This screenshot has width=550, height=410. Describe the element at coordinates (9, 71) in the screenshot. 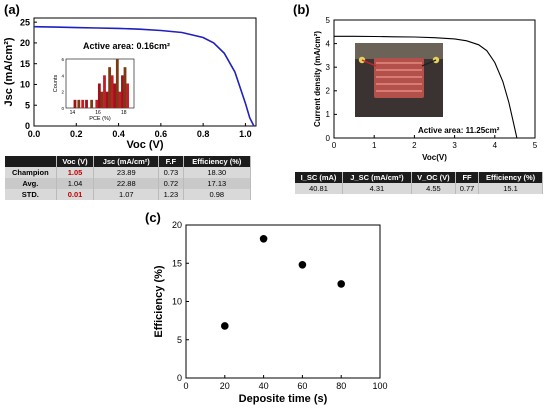

I see `y-axis-label: Jsc (mA/cm²)` at that location.